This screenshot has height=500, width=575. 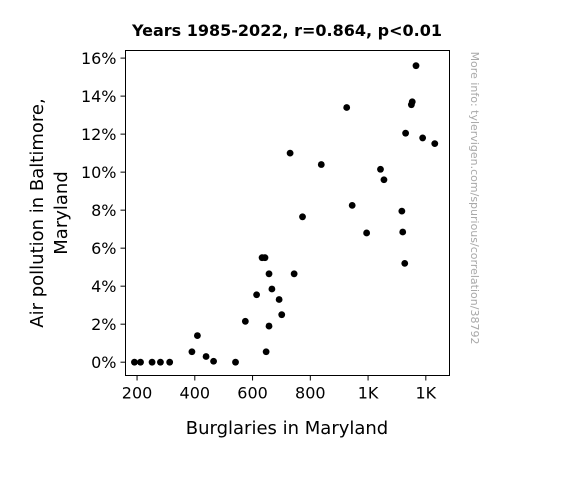 I want to click on y-axis-label: Air pollution in Baltimore, Maryland, so click(x=49, y=212).